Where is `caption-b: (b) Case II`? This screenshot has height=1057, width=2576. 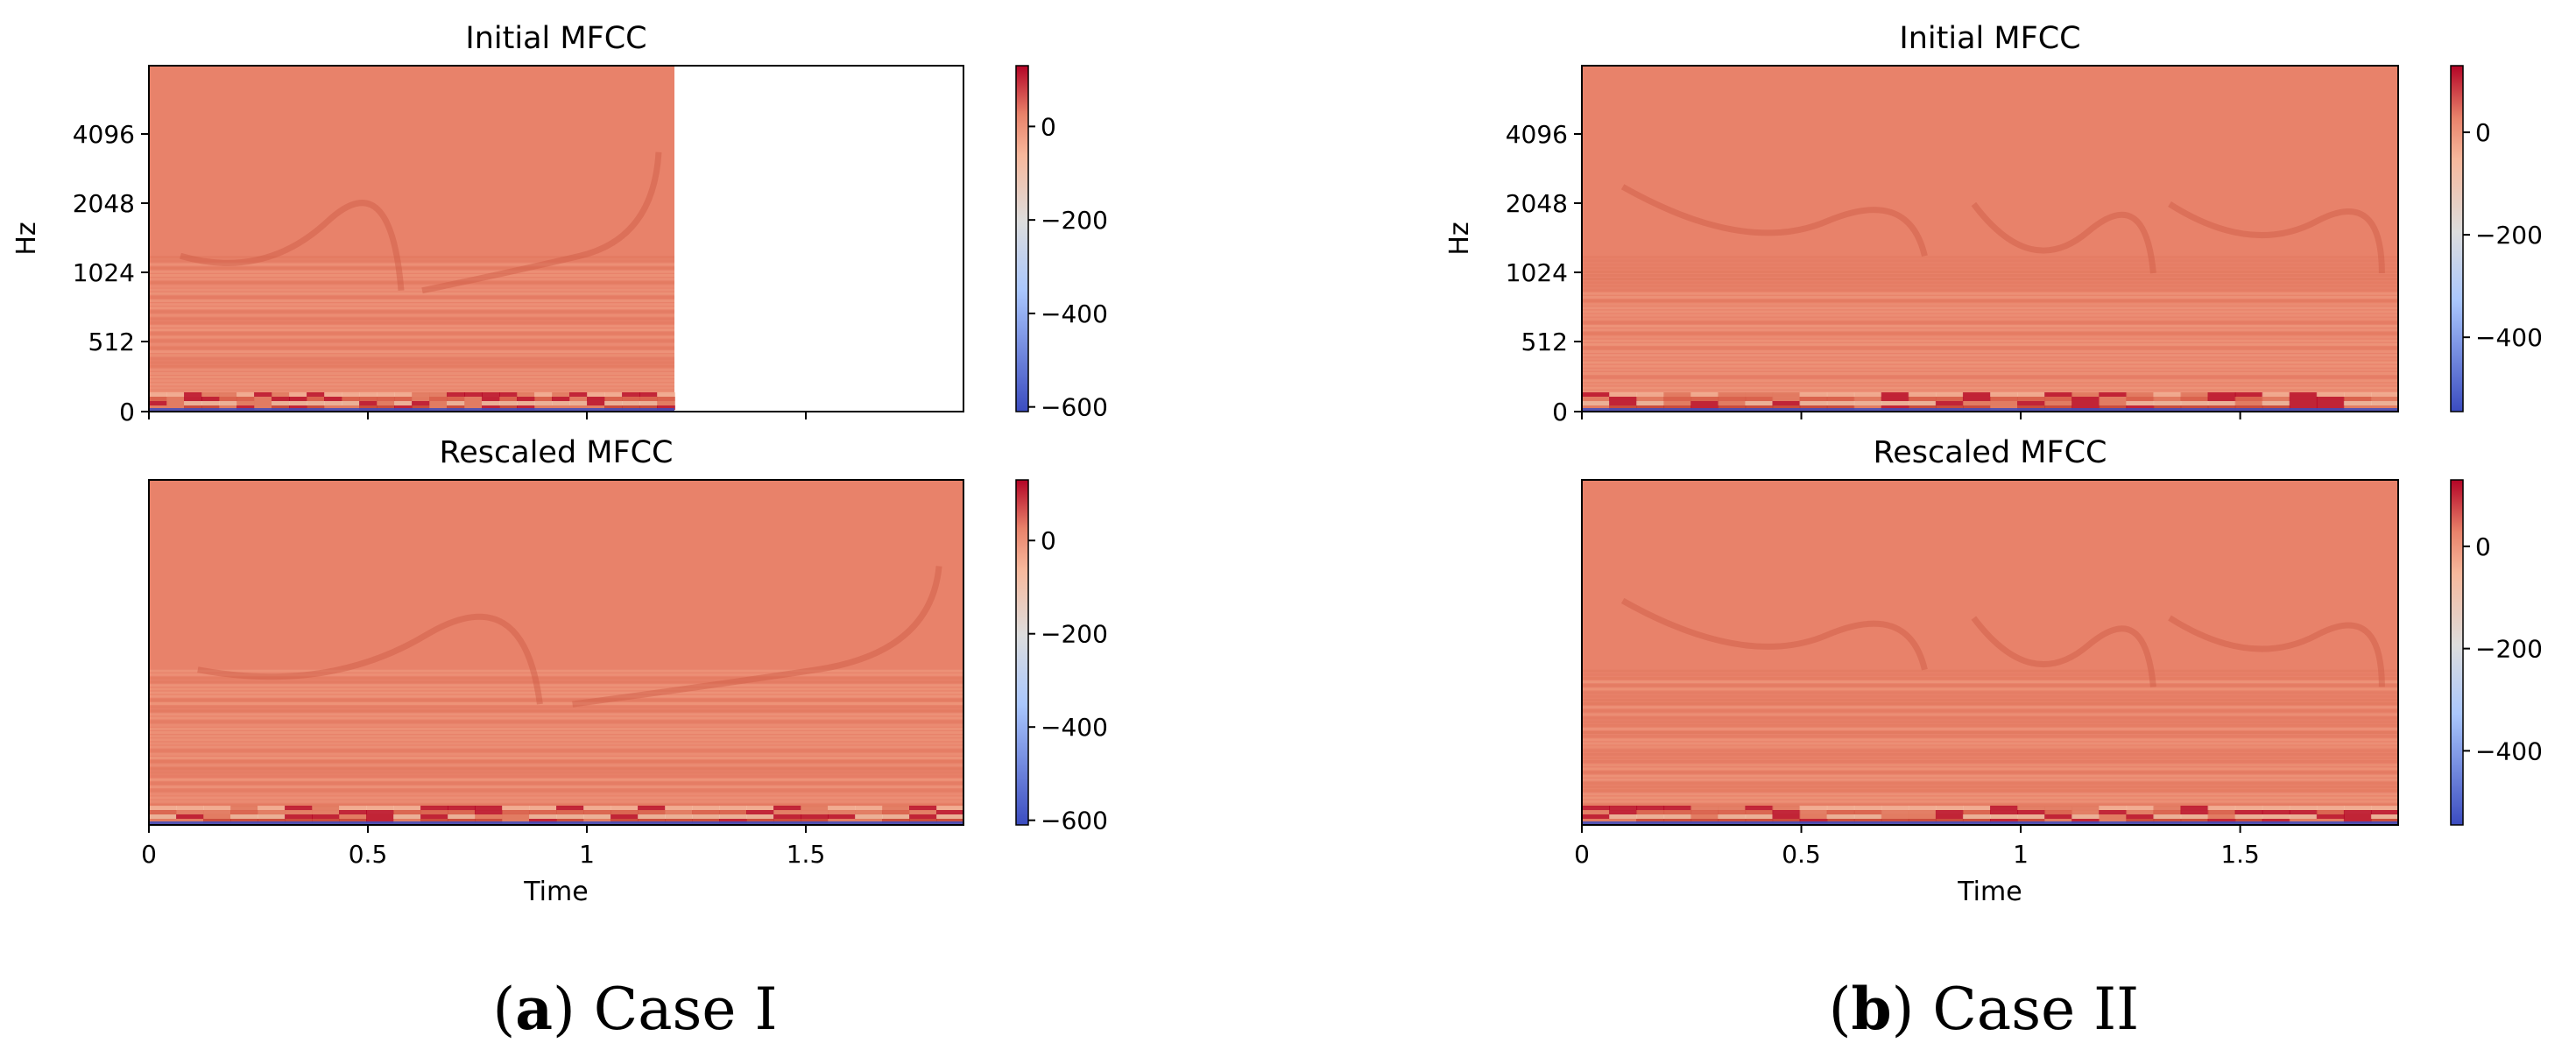
caption-b: (b) Case II is located at coordinates (1985, 1009).